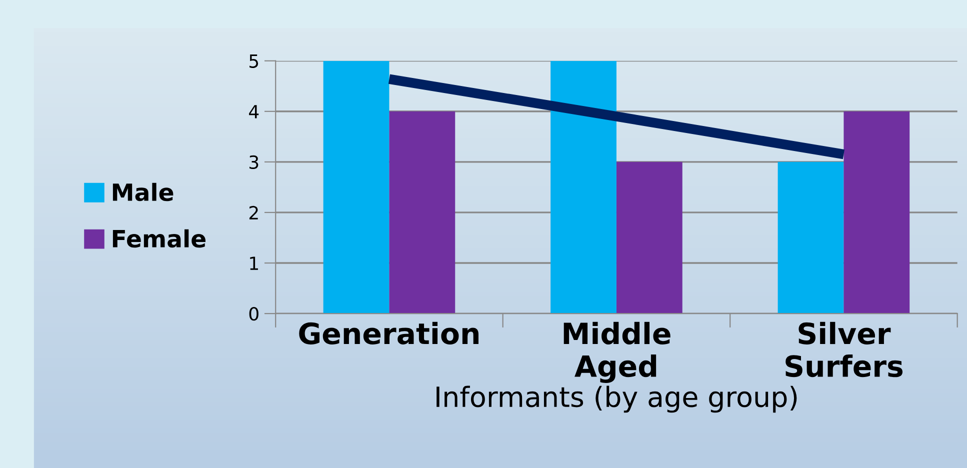  I want to click on y-tick-label: 3, so click(254, 162).